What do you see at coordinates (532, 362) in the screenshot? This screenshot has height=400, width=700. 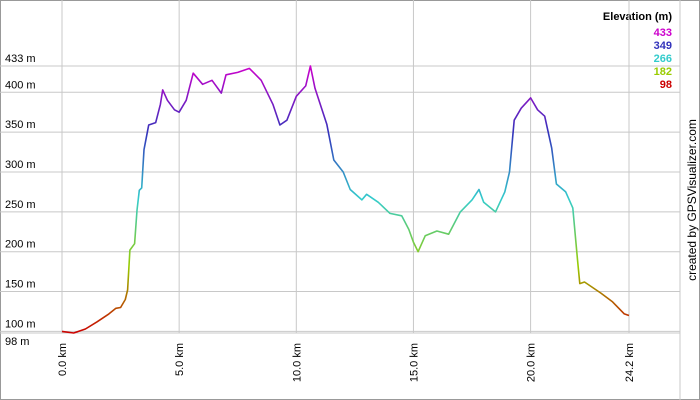 I see `x-tick-label: 20.0 km` at bounding box center [532, 362].